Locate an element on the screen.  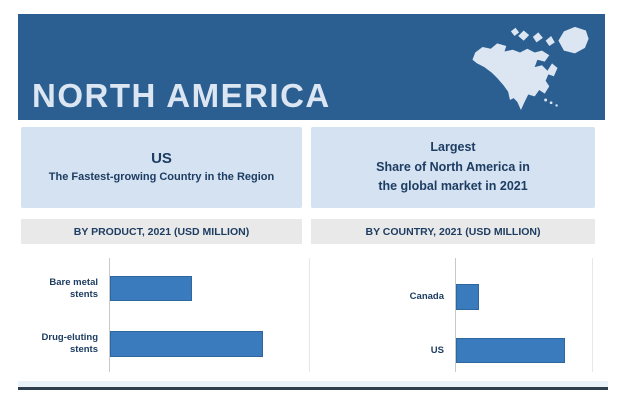
section-header-by-product: BY PRODUCT, 2021 (USD MILLION) is located at coordinates (161, 231).